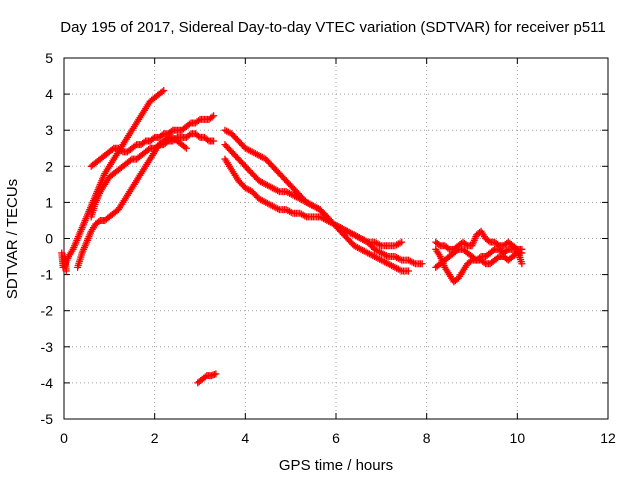 Image resolution: width=640 pixels, height=480 pixels. Describe the element at coordinates (427, 438) in the screenshot. I see `x-tick-label: 8` at that location.